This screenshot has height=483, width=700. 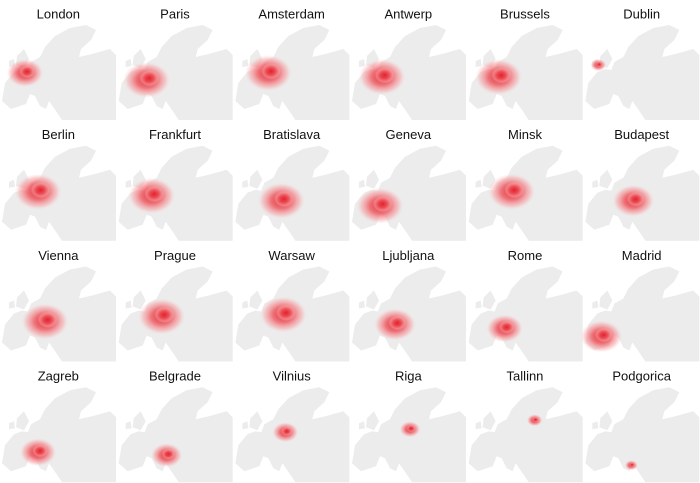 I want to click on panel-title: Riga, so click(x=409, y=376).